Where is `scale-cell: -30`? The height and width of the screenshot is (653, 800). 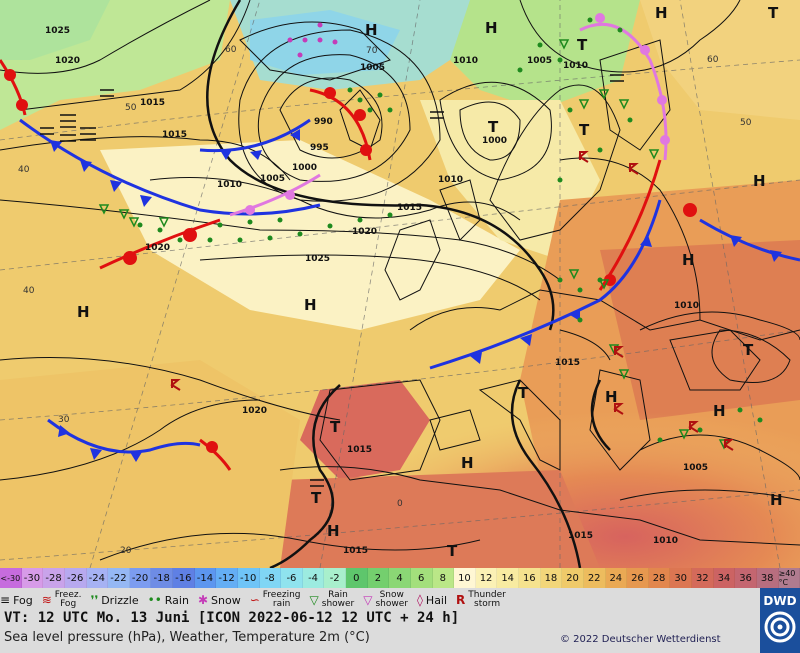 scale-cell: -30 is located at coordinates (32, 578).